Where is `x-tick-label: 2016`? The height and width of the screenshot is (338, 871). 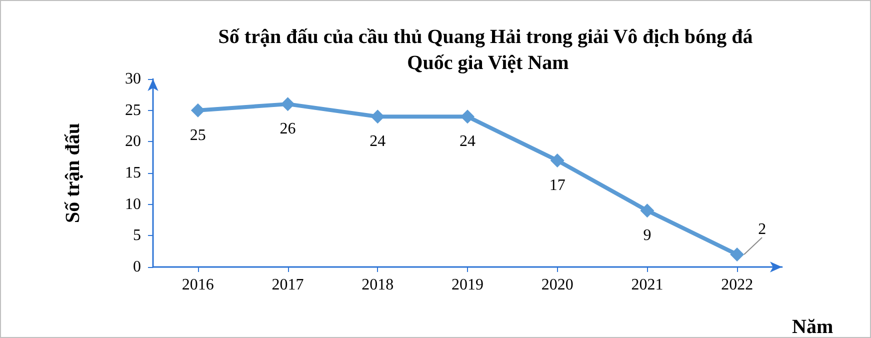 x-tick-label: 2016 is located at coordinates (198, 285).